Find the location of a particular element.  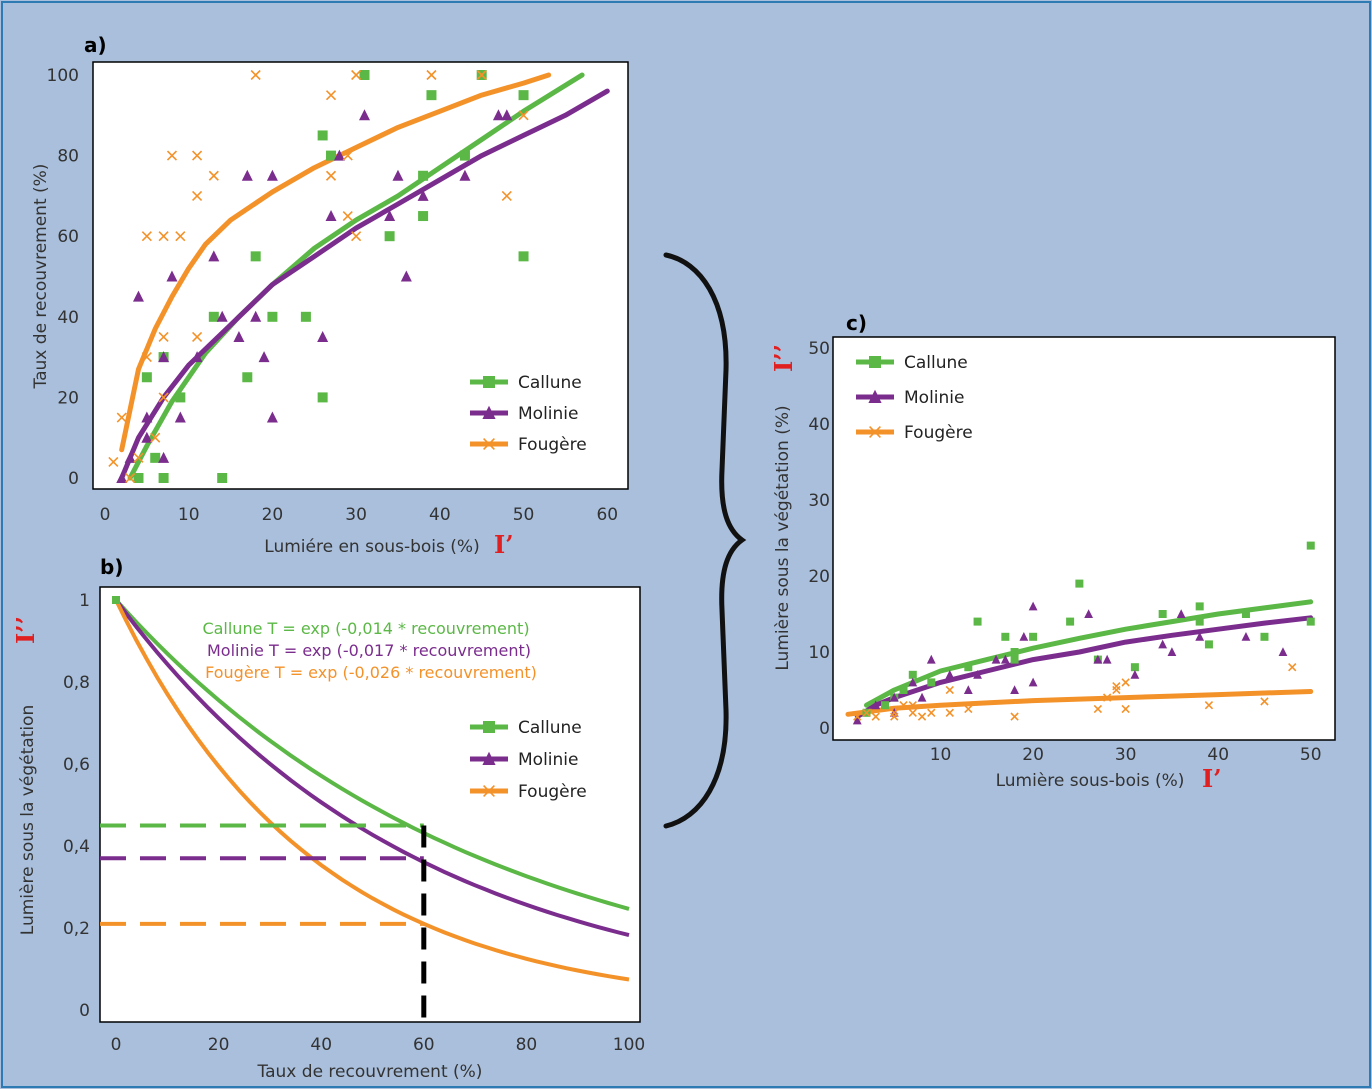

panel-b-y-tick-label: 0,2 is located at coordinates (76, 929).